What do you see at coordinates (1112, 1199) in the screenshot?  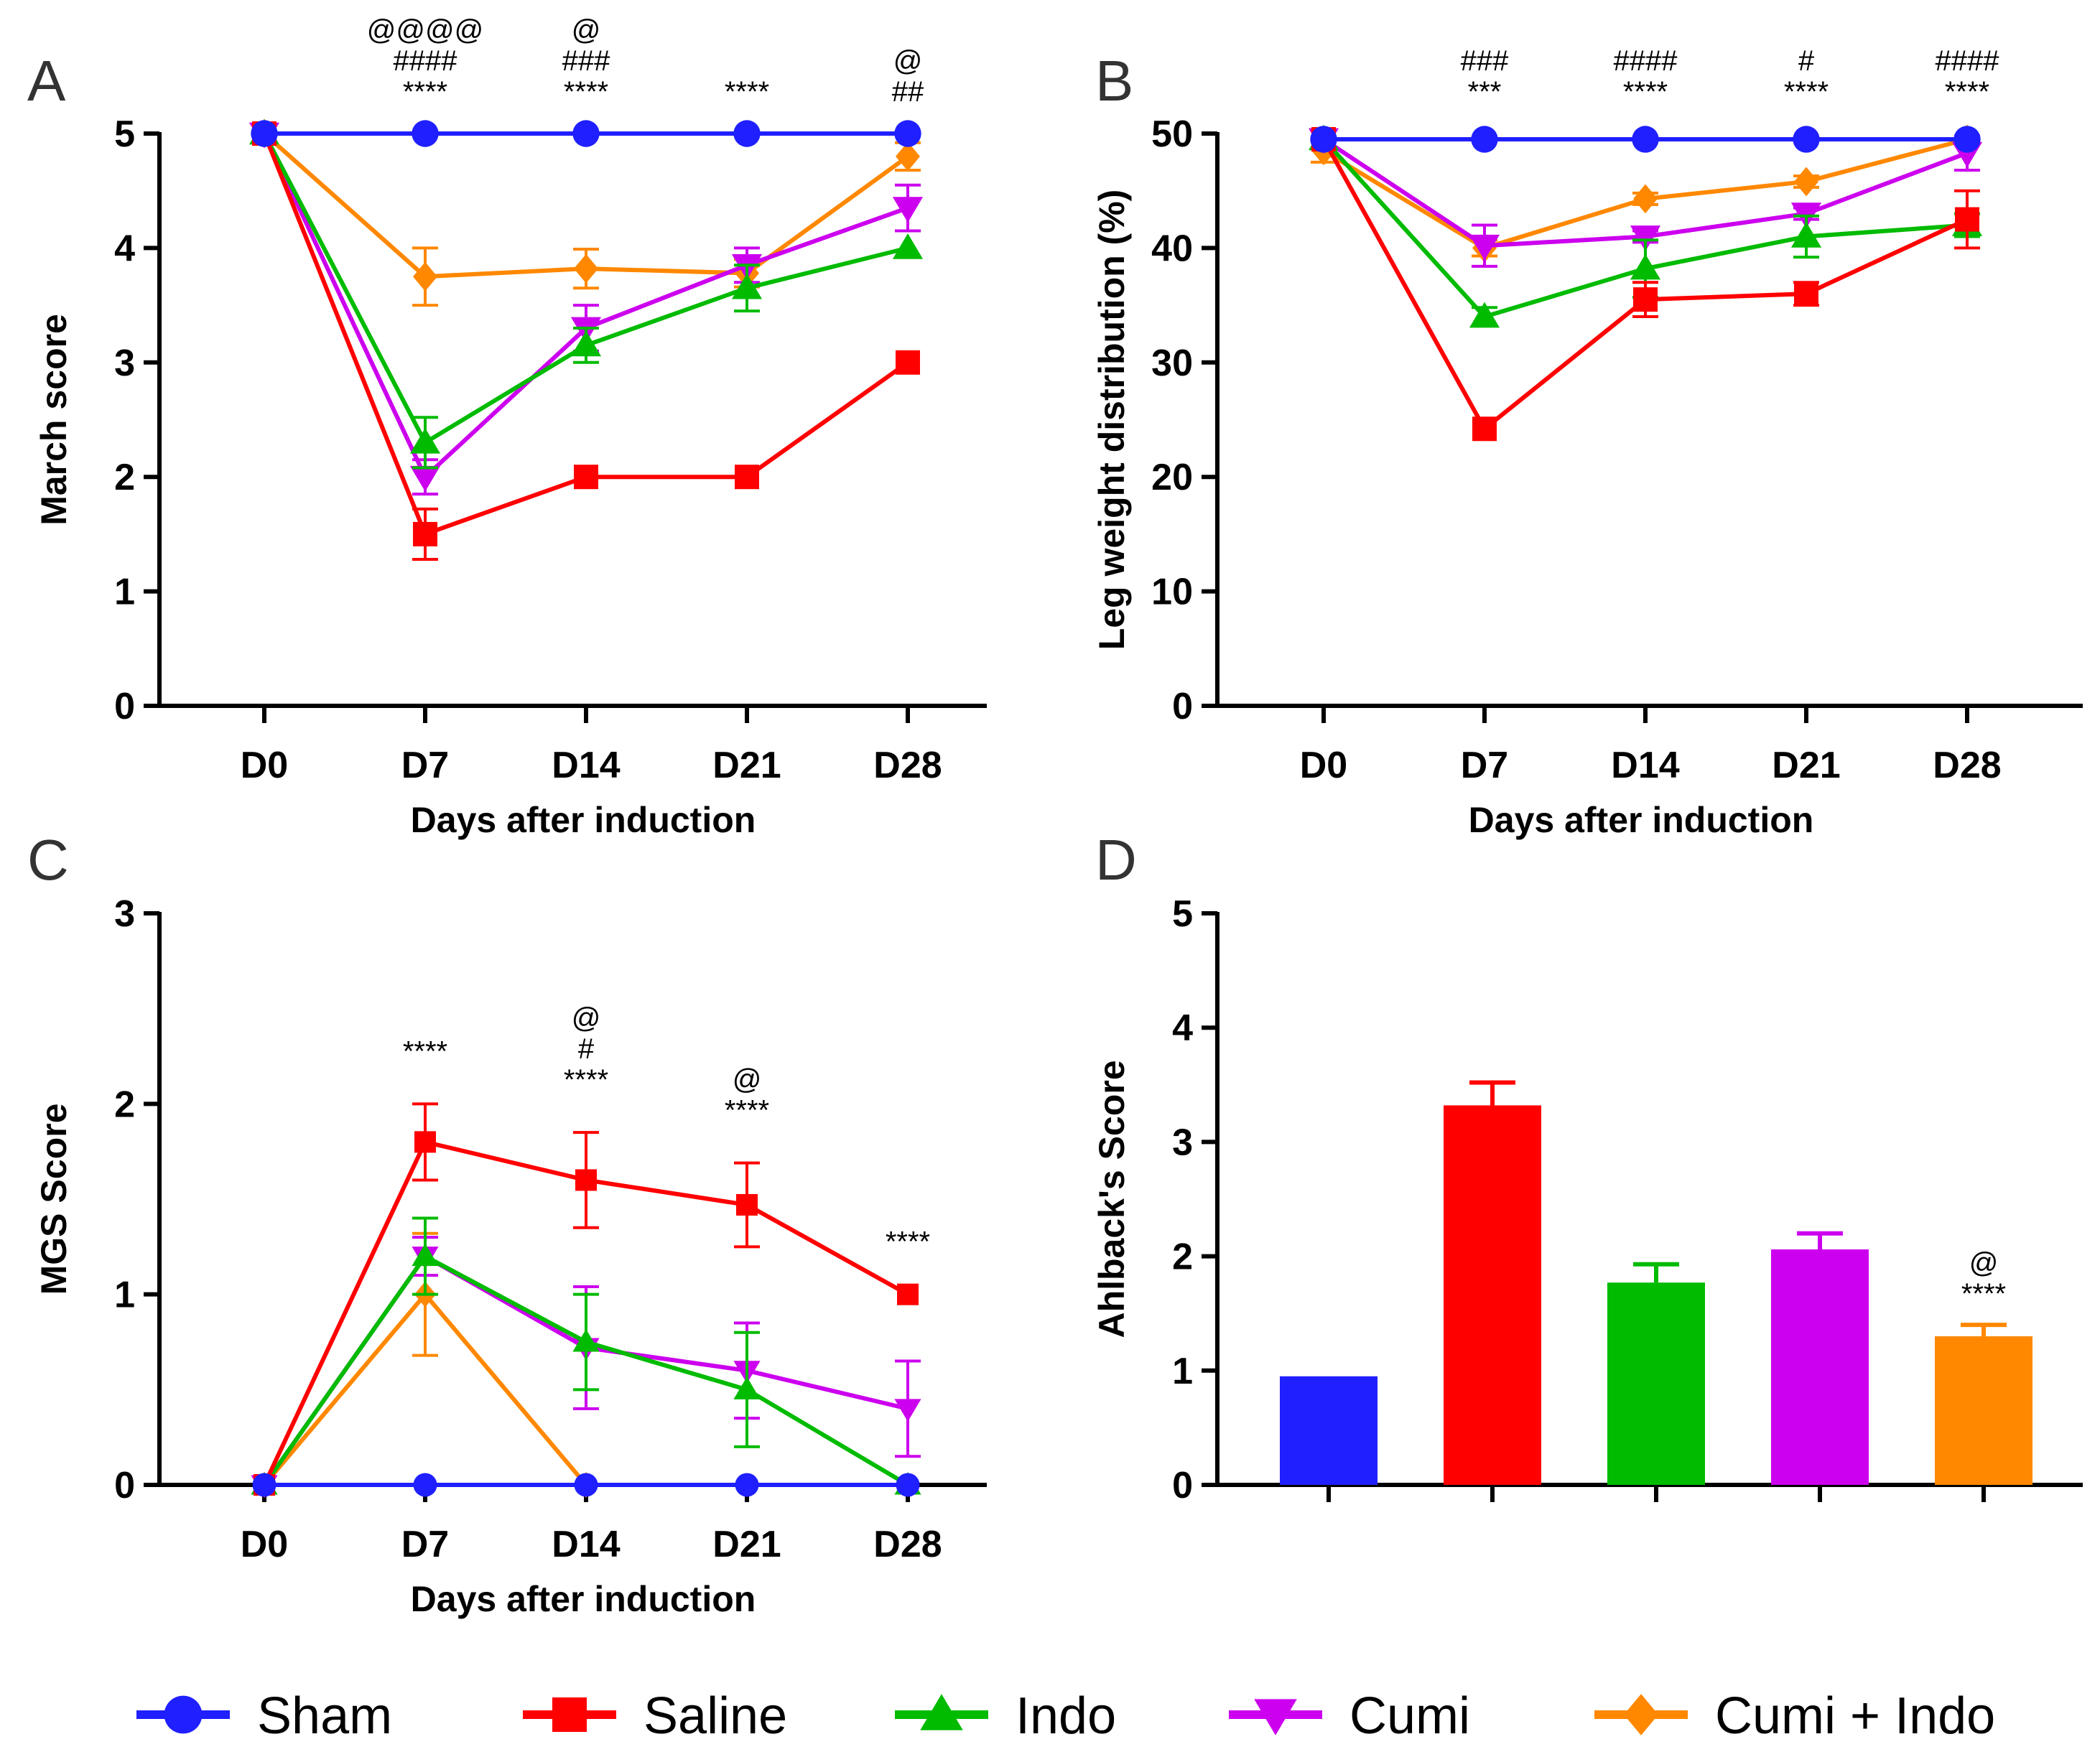 I see `y-axis-title: Ahlback's Score` at bounding box center [1112, 1199].